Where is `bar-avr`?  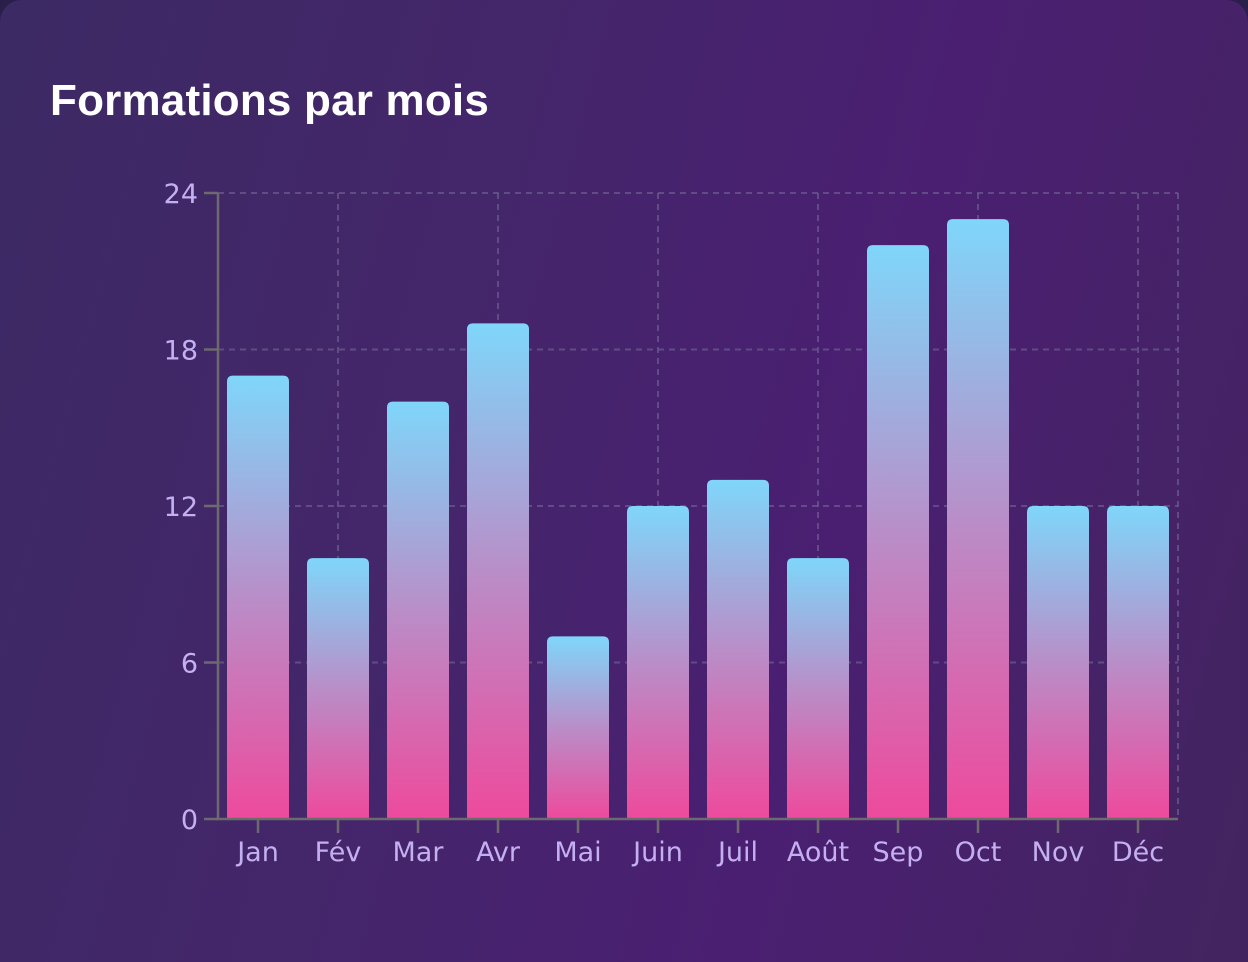 bar-avr is located at coordinates (498, 571).